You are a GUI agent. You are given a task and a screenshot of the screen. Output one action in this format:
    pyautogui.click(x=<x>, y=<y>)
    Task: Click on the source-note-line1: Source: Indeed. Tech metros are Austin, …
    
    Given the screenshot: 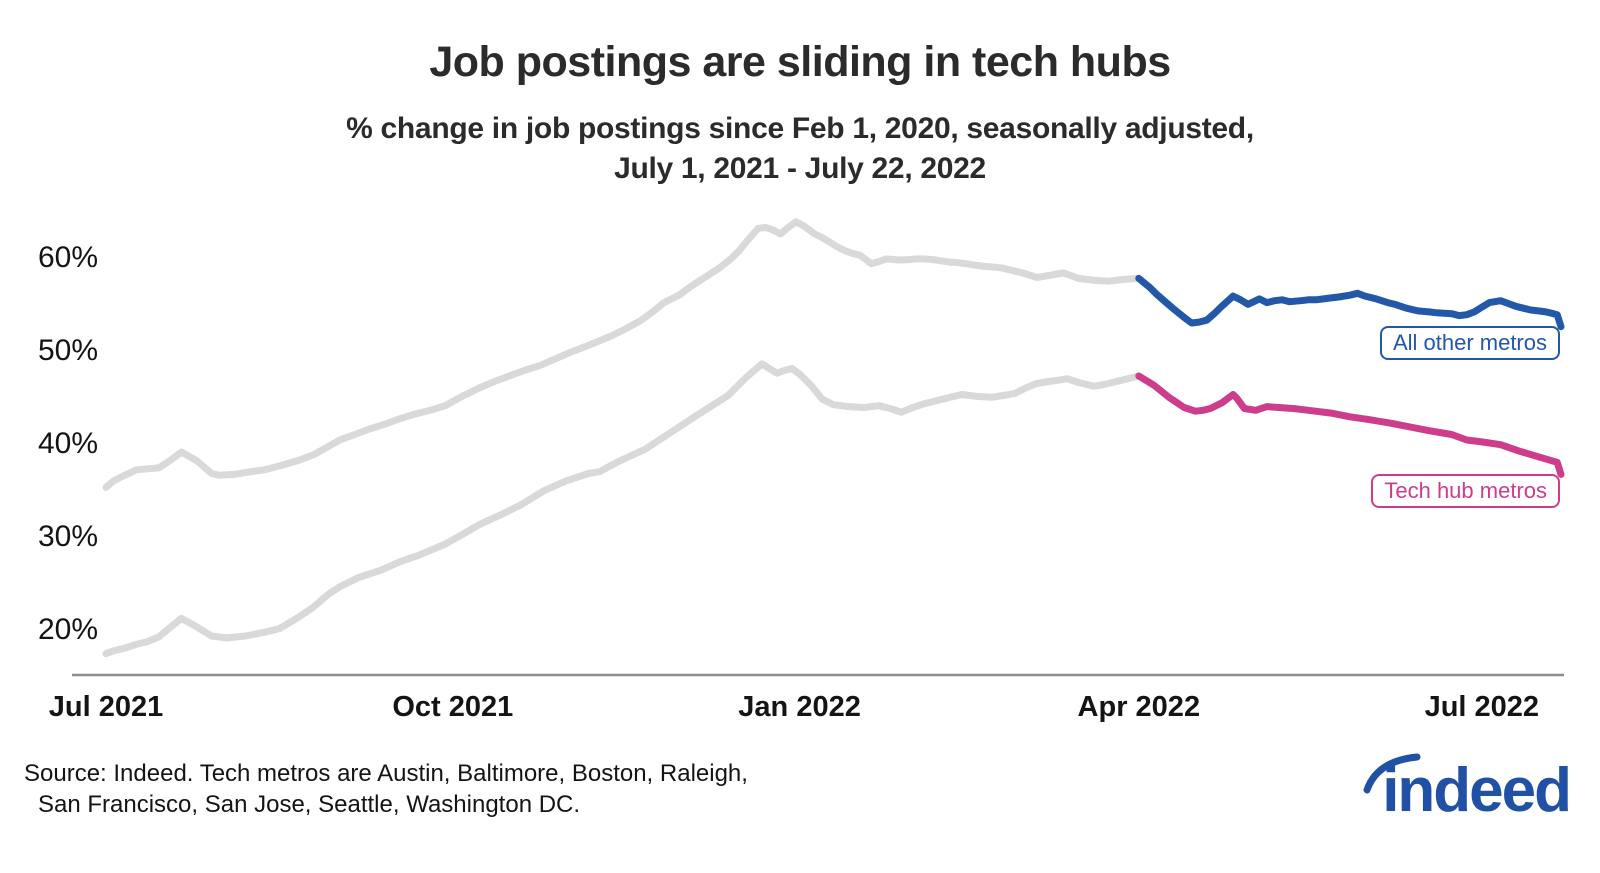 What is the action you would take?
    pyautogui.click(x=386, y=773)
    